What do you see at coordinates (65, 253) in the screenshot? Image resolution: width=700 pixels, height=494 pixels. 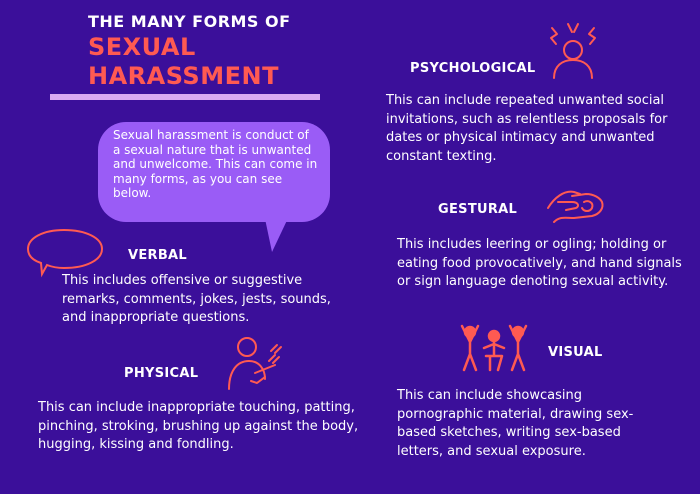 I see `speech-bubble-icon` at bounding box center [65, 253].